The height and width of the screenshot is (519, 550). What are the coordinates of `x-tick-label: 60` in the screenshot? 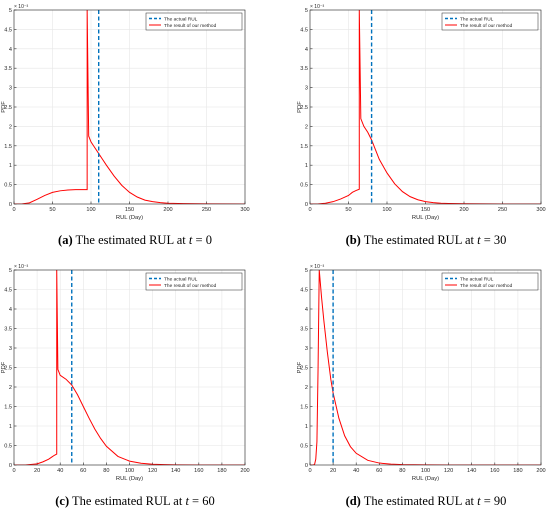 It's located at (83, 471).